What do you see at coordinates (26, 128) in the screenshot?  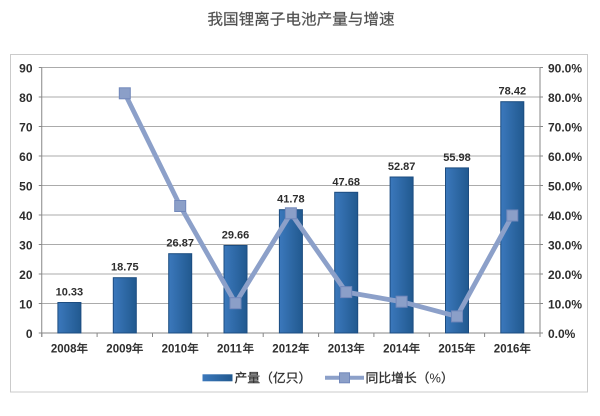 I see `svg-text: 70` at bounding box center [26, 128].